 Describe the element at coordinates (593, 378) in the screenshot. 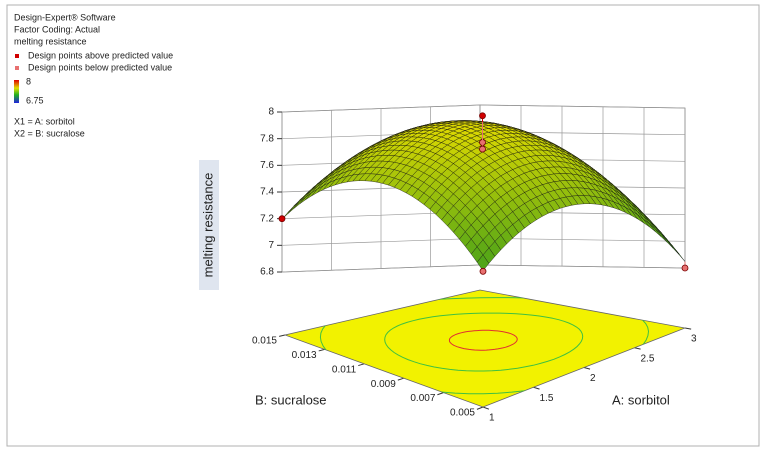

I see `x-tick-label: 2` at that location.